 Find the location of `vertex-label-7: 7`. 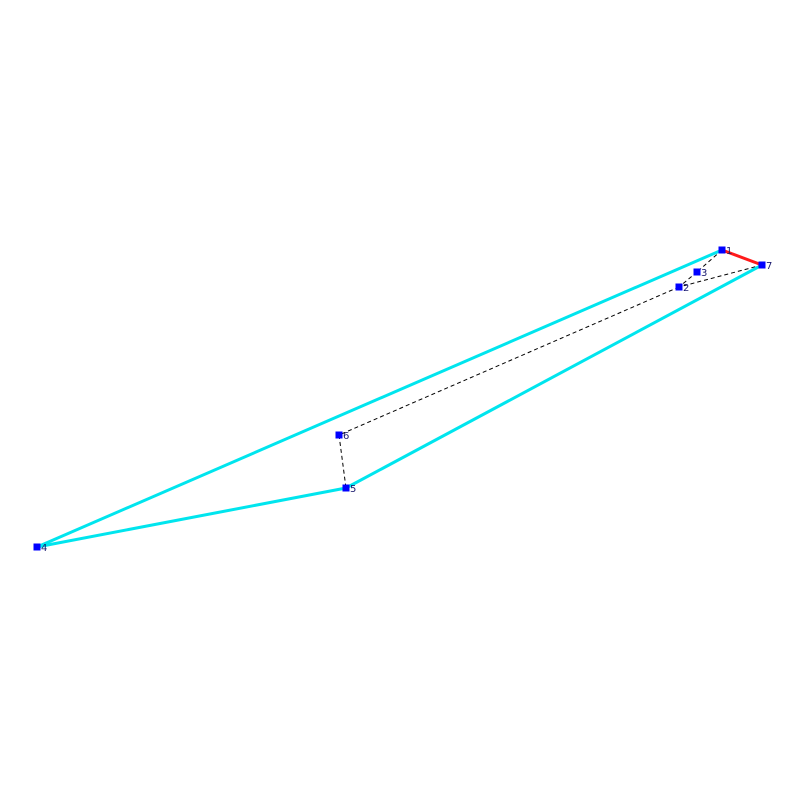

vertex-label-7: 7 is located at coordinates (769, 266).